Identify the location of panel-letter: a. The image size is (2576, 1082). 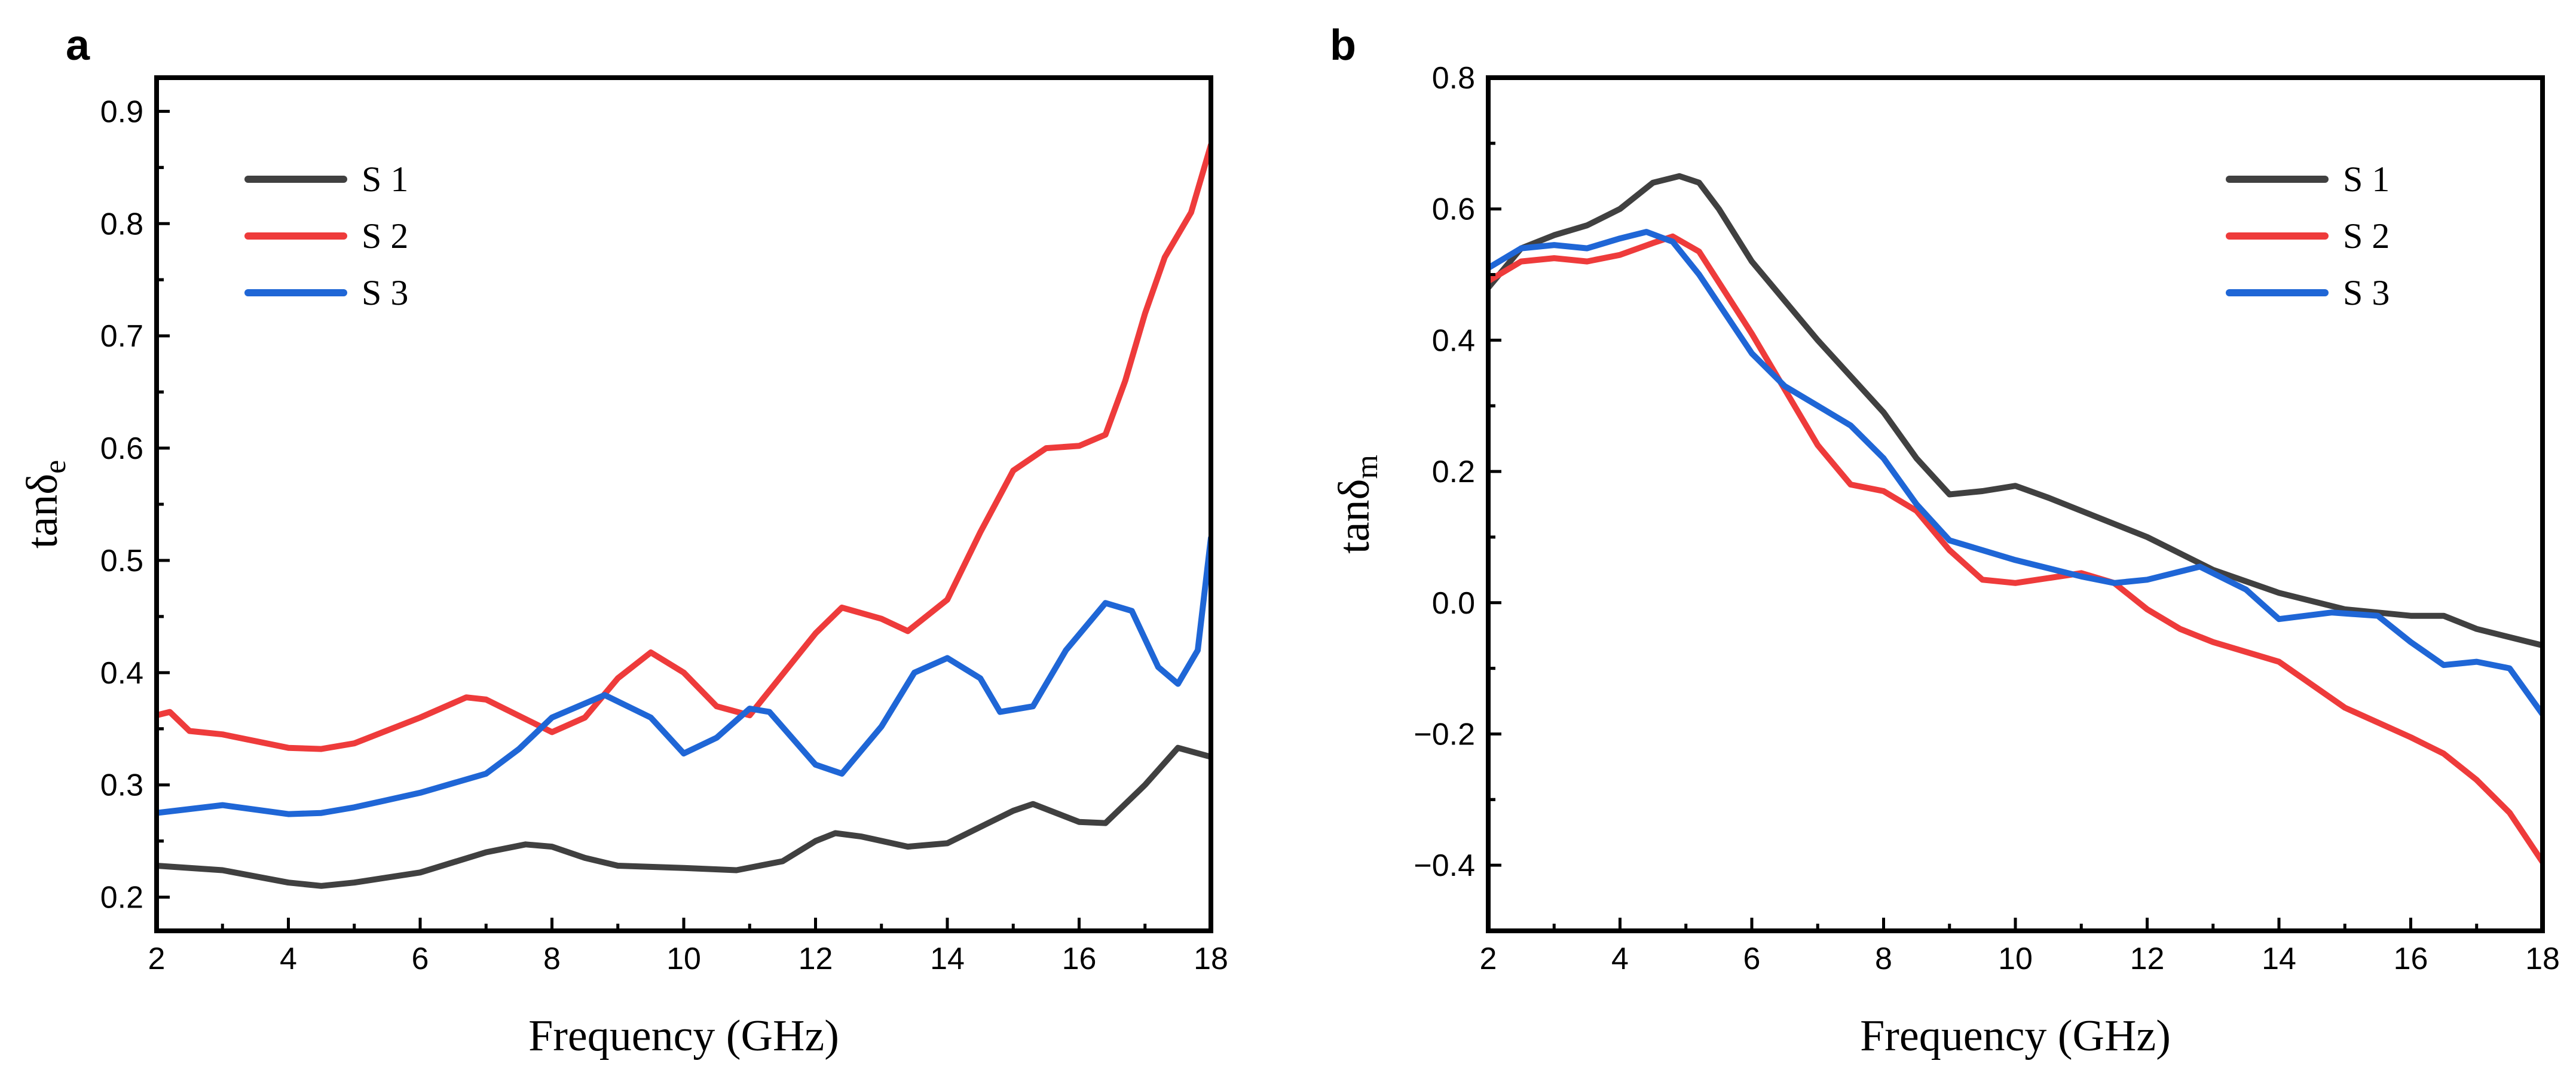
(78, 45).